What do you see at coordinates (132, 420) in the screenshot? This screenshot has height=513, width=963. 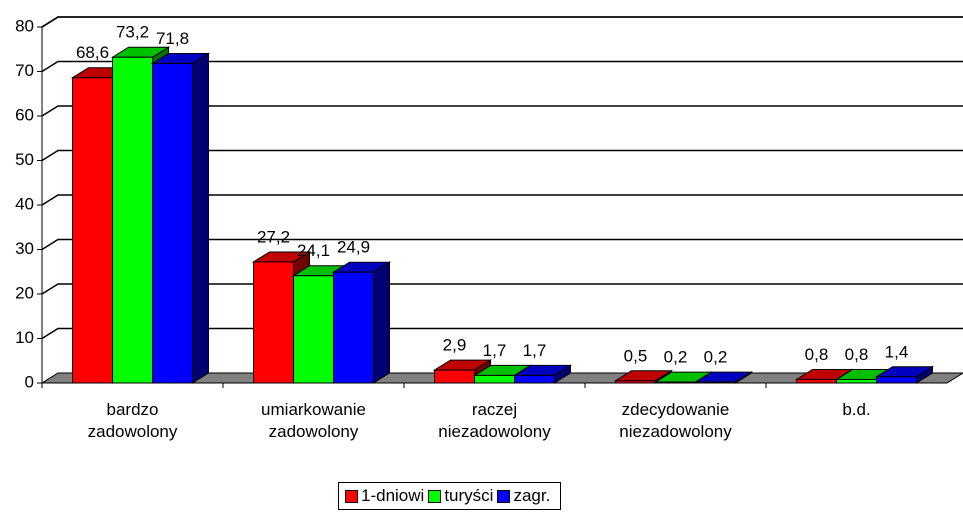 I see `x-tick-label: bardzo zadowolony` at bounding box center [132, 420].